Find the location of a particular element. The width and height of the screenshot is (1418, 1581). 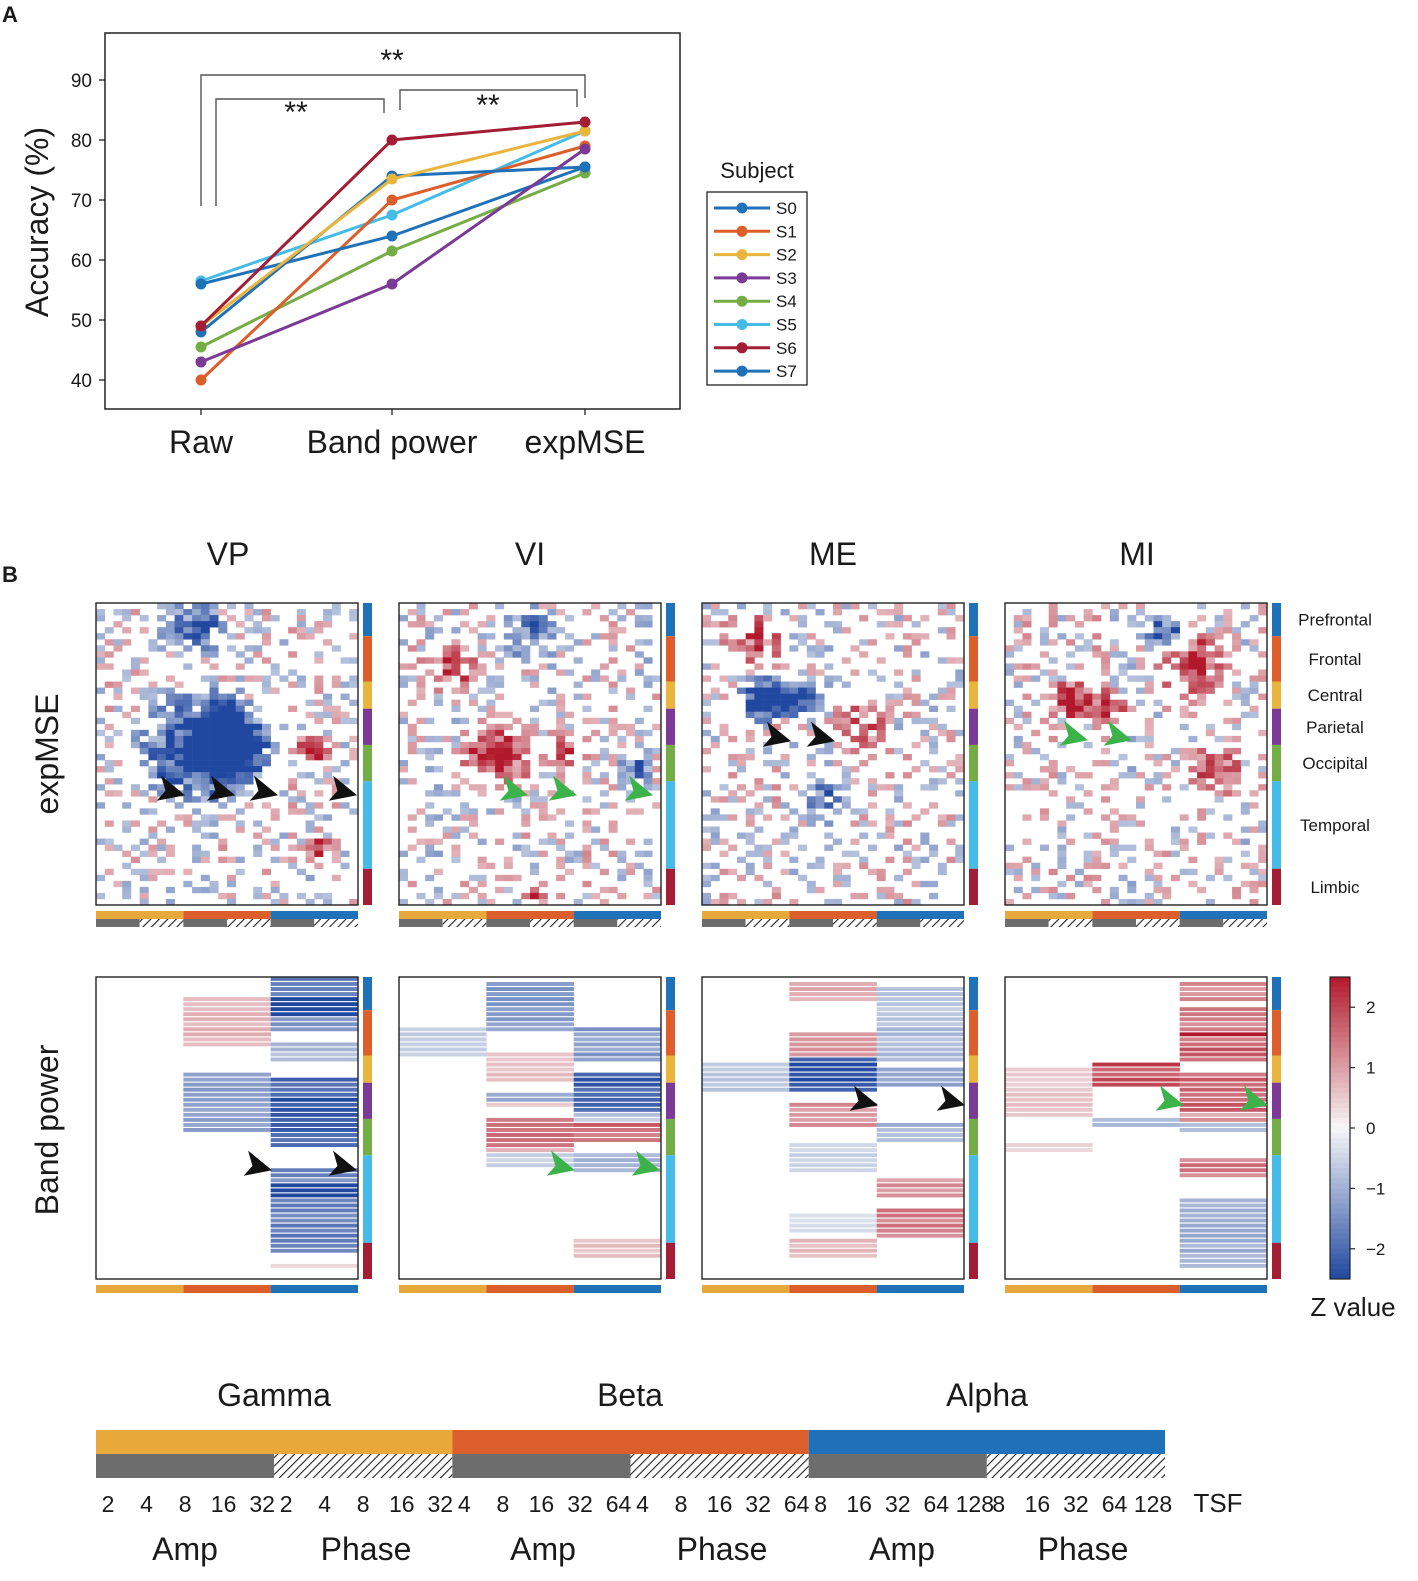

tsf-tick-label: 16 is located at coordinates (720, 1504).